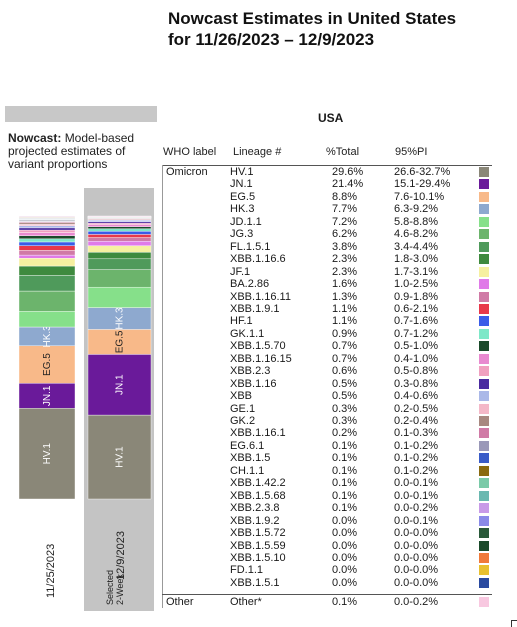  What do you see at coordinates (345, 209) in the screenshot?
I see `cell-pct: 7.7%` at bounding box center [345, 209].